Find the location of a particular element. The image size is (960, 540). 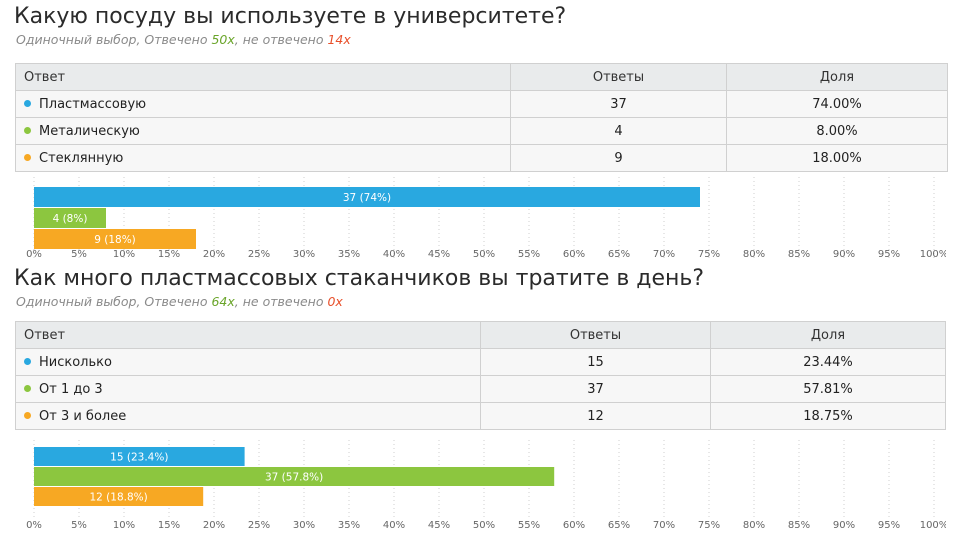

data-label: 9 (18%) is located at coordinates (115, 240).